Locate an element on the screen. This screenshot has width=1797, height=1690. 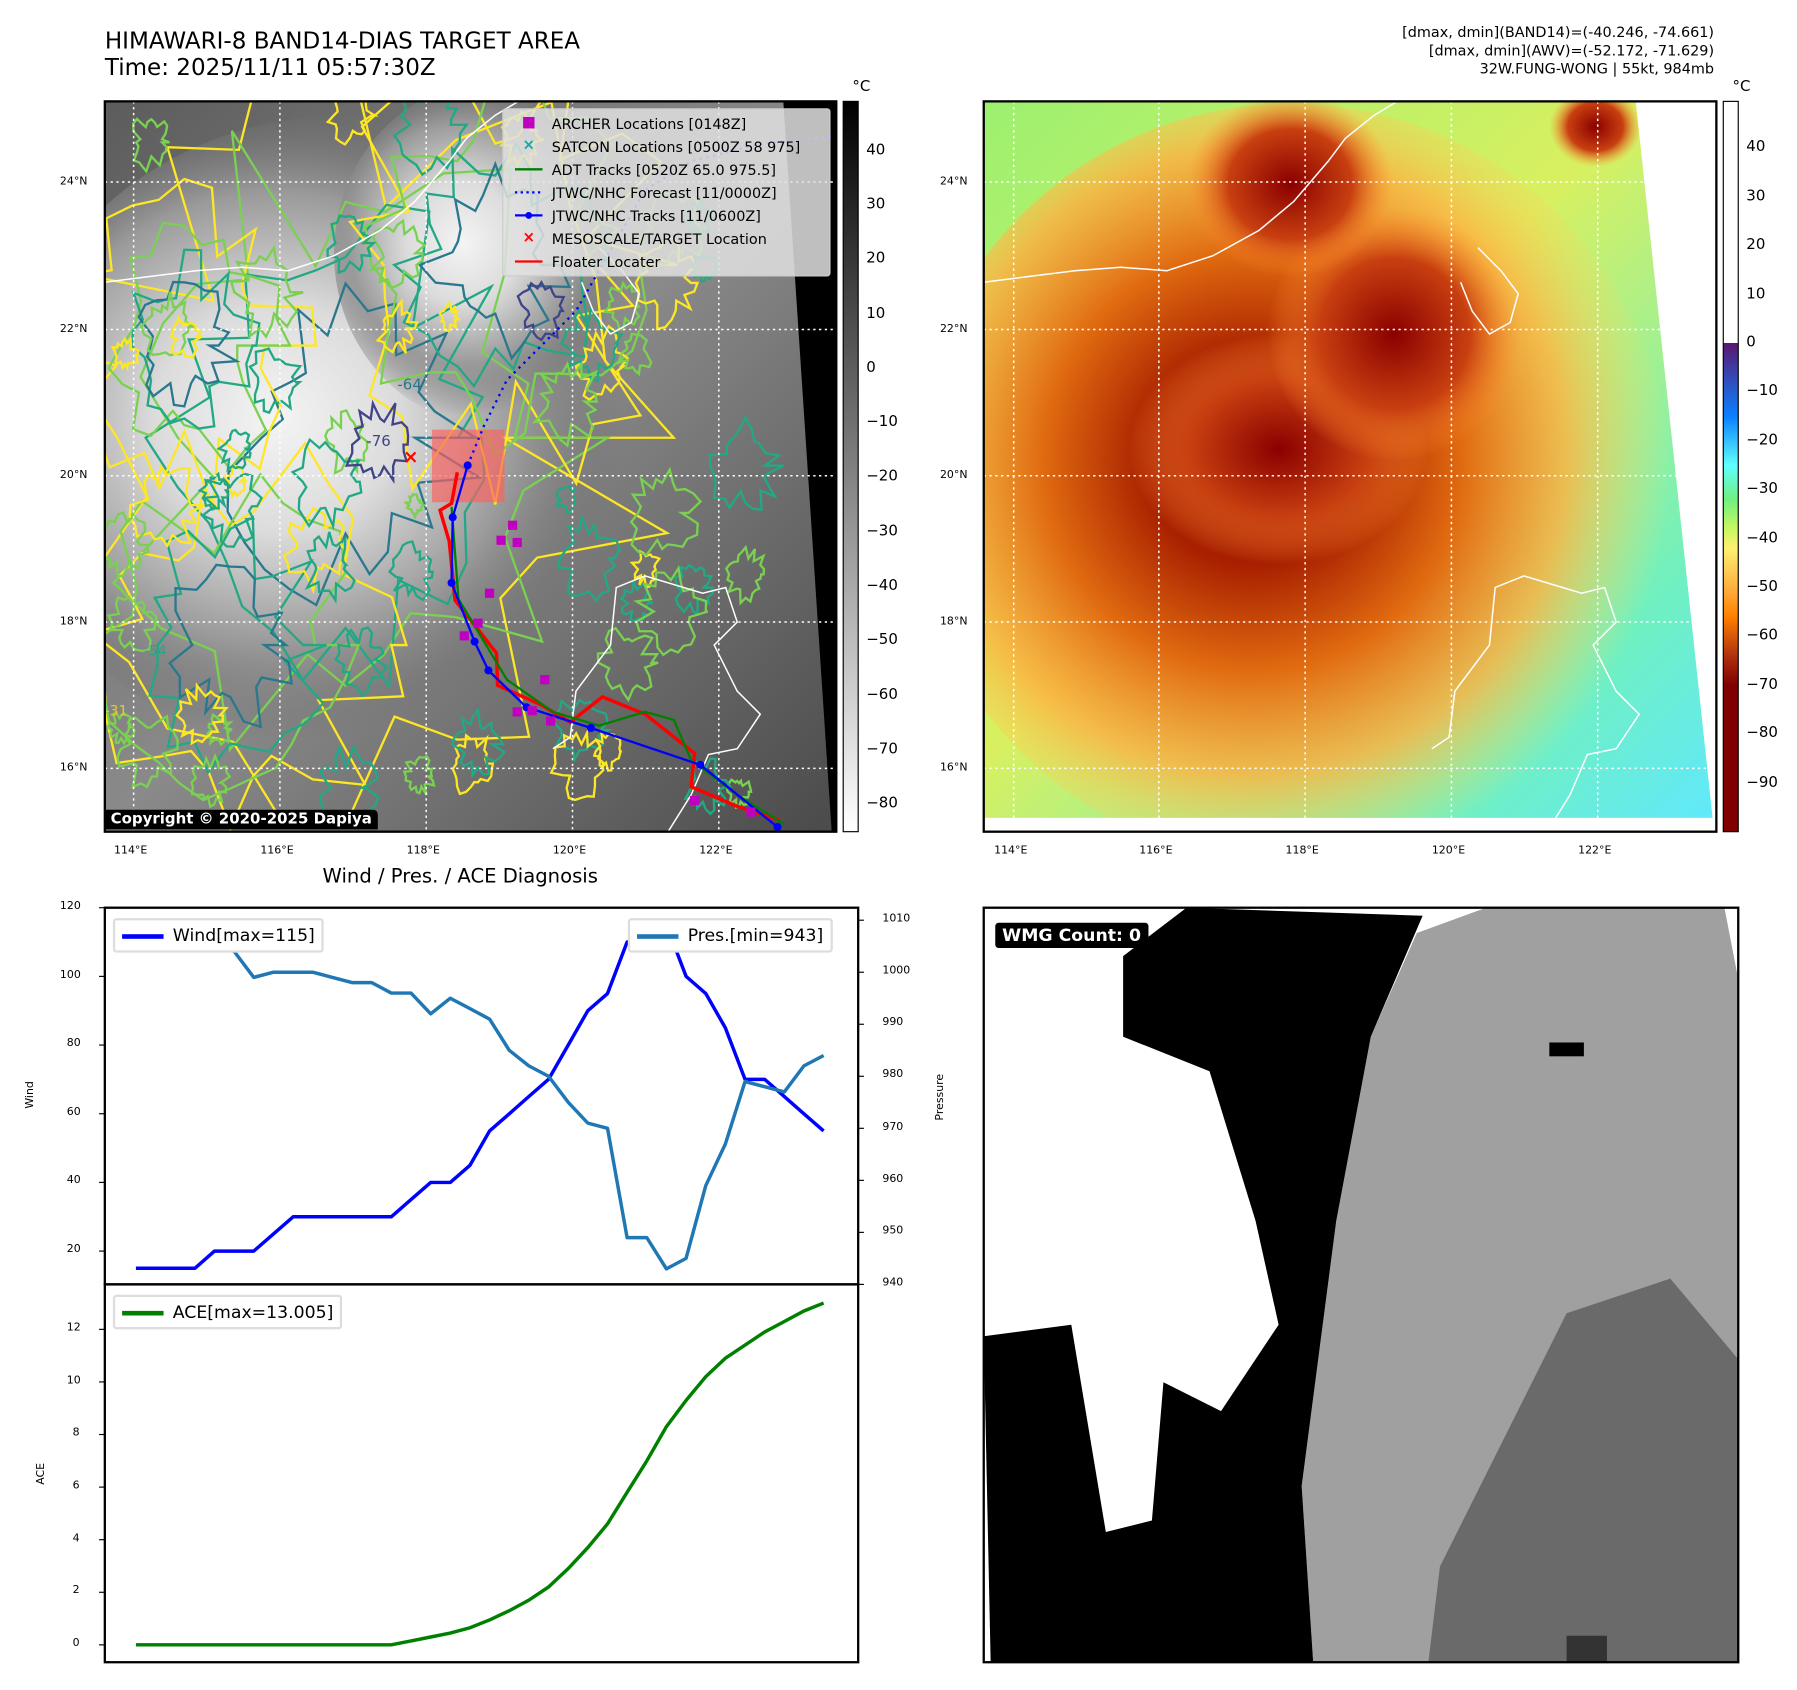
awv-colorbar-tick: −80 is located at coordinates (1762, 733).